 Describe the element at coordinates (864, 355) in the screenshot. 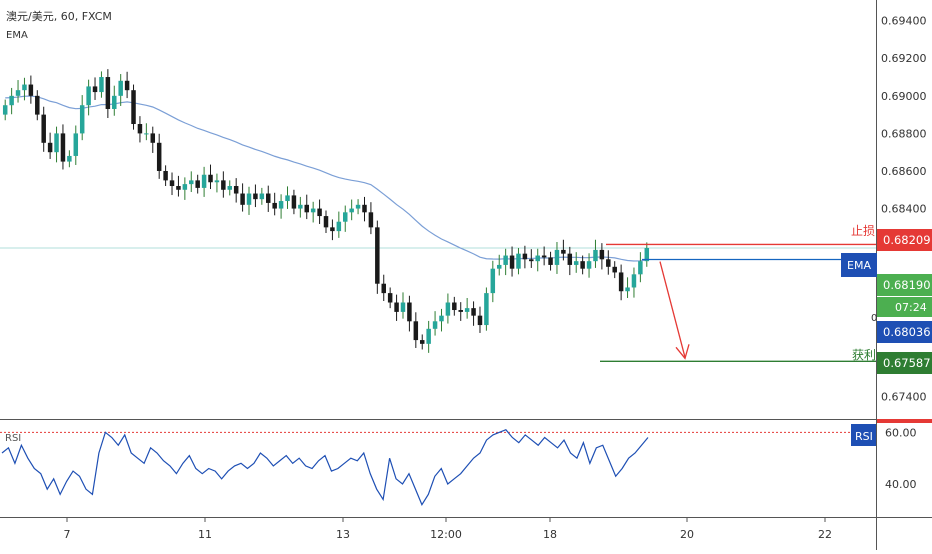

I see `take-profit-label: 获利` at that location.